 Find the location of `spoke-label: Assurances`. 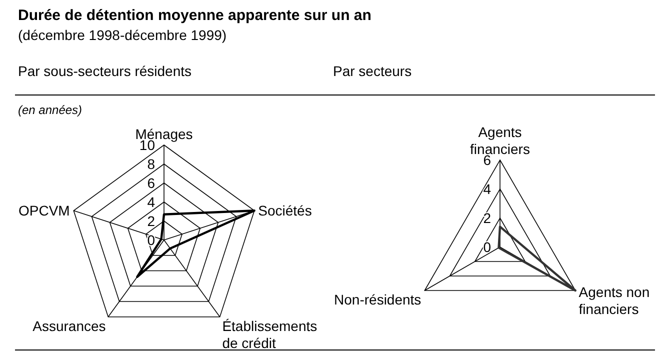

spoke-label: Assurances is located at coordinates (69, 326).